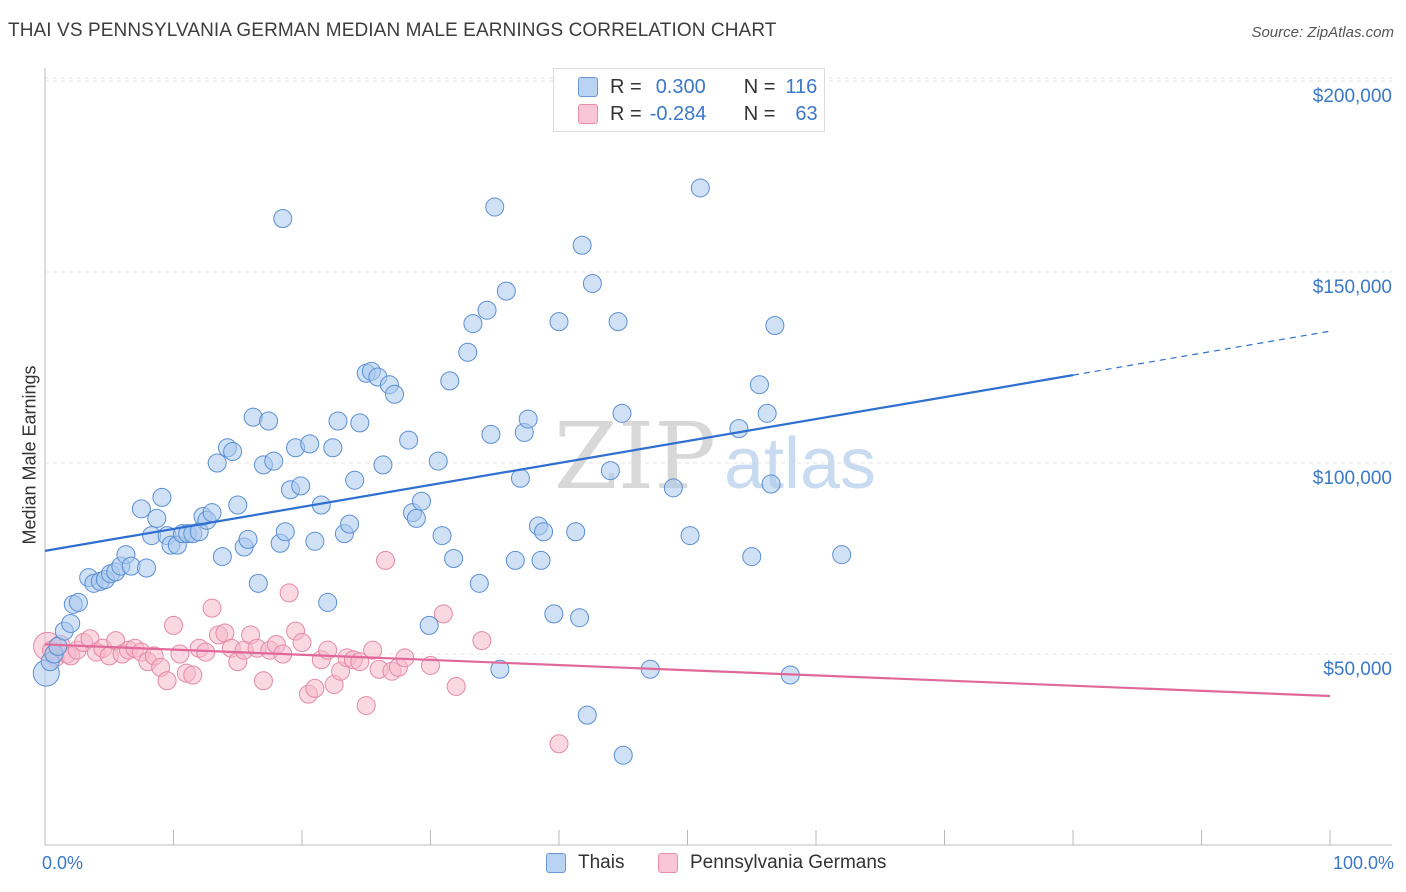  I want to click on r-value: -0.284, so click(678, 113).